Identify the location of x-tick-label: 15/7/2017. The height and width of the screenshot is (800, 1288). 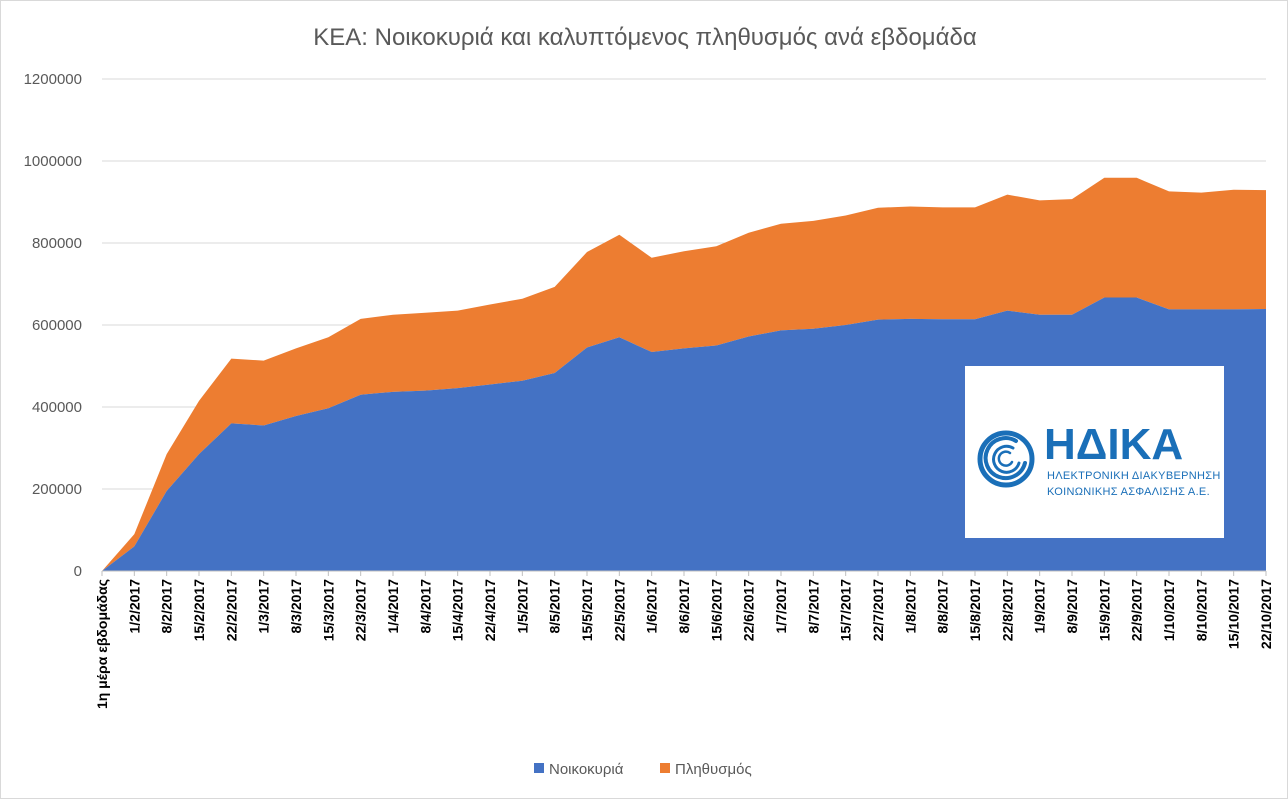
(846, 610).